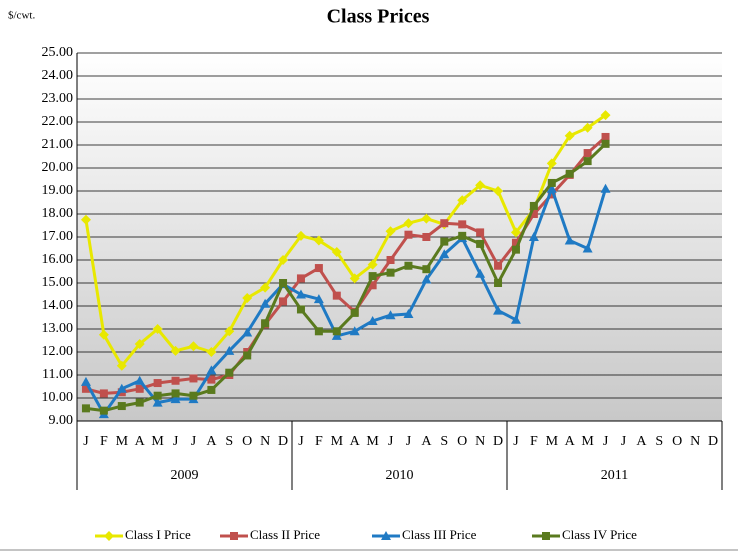 This screenshot has width=738, height=552. I want to click on legend-label: Class III Price, so click(439, 534).